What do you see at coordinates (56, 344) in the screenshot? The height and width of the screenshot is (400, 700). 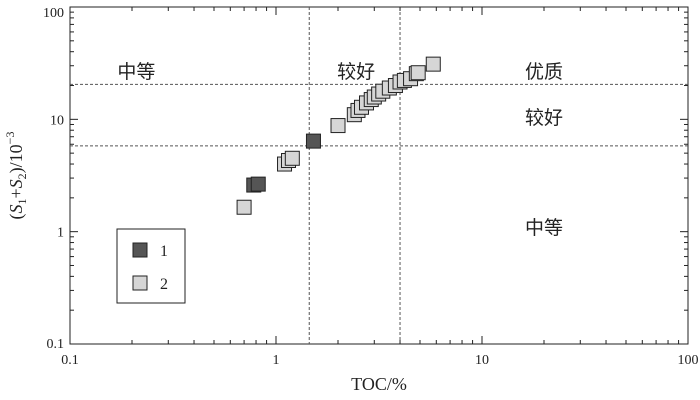 I see `y-tick-label: 0.1` at bounding box center [56, 344].